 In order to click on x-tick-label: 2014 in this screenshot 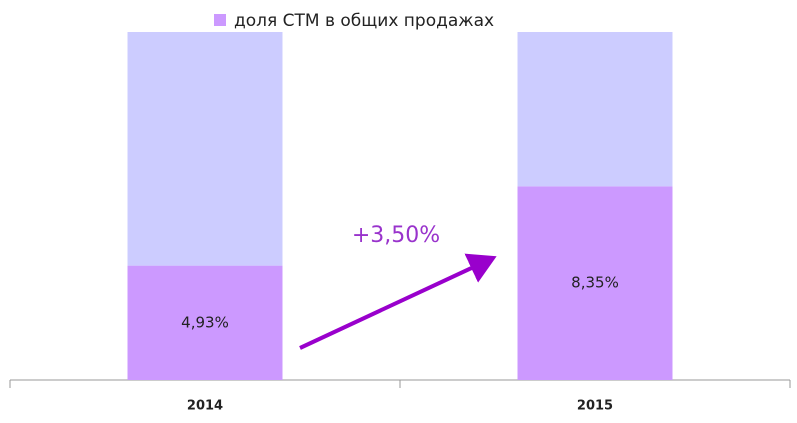, I will do `click(205, 406)`.